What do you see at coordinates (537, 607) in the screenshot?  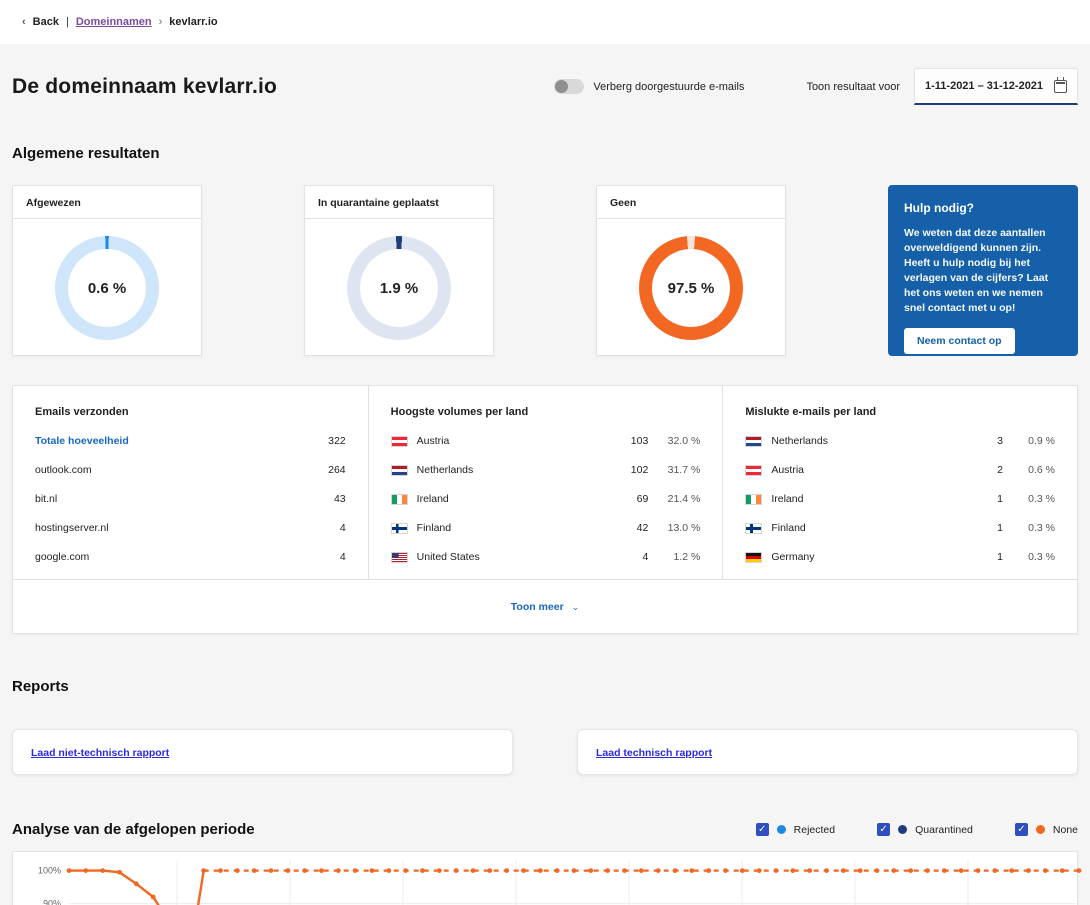 I see `show-more-label: Toon meer` at bounding box center [537, 607].